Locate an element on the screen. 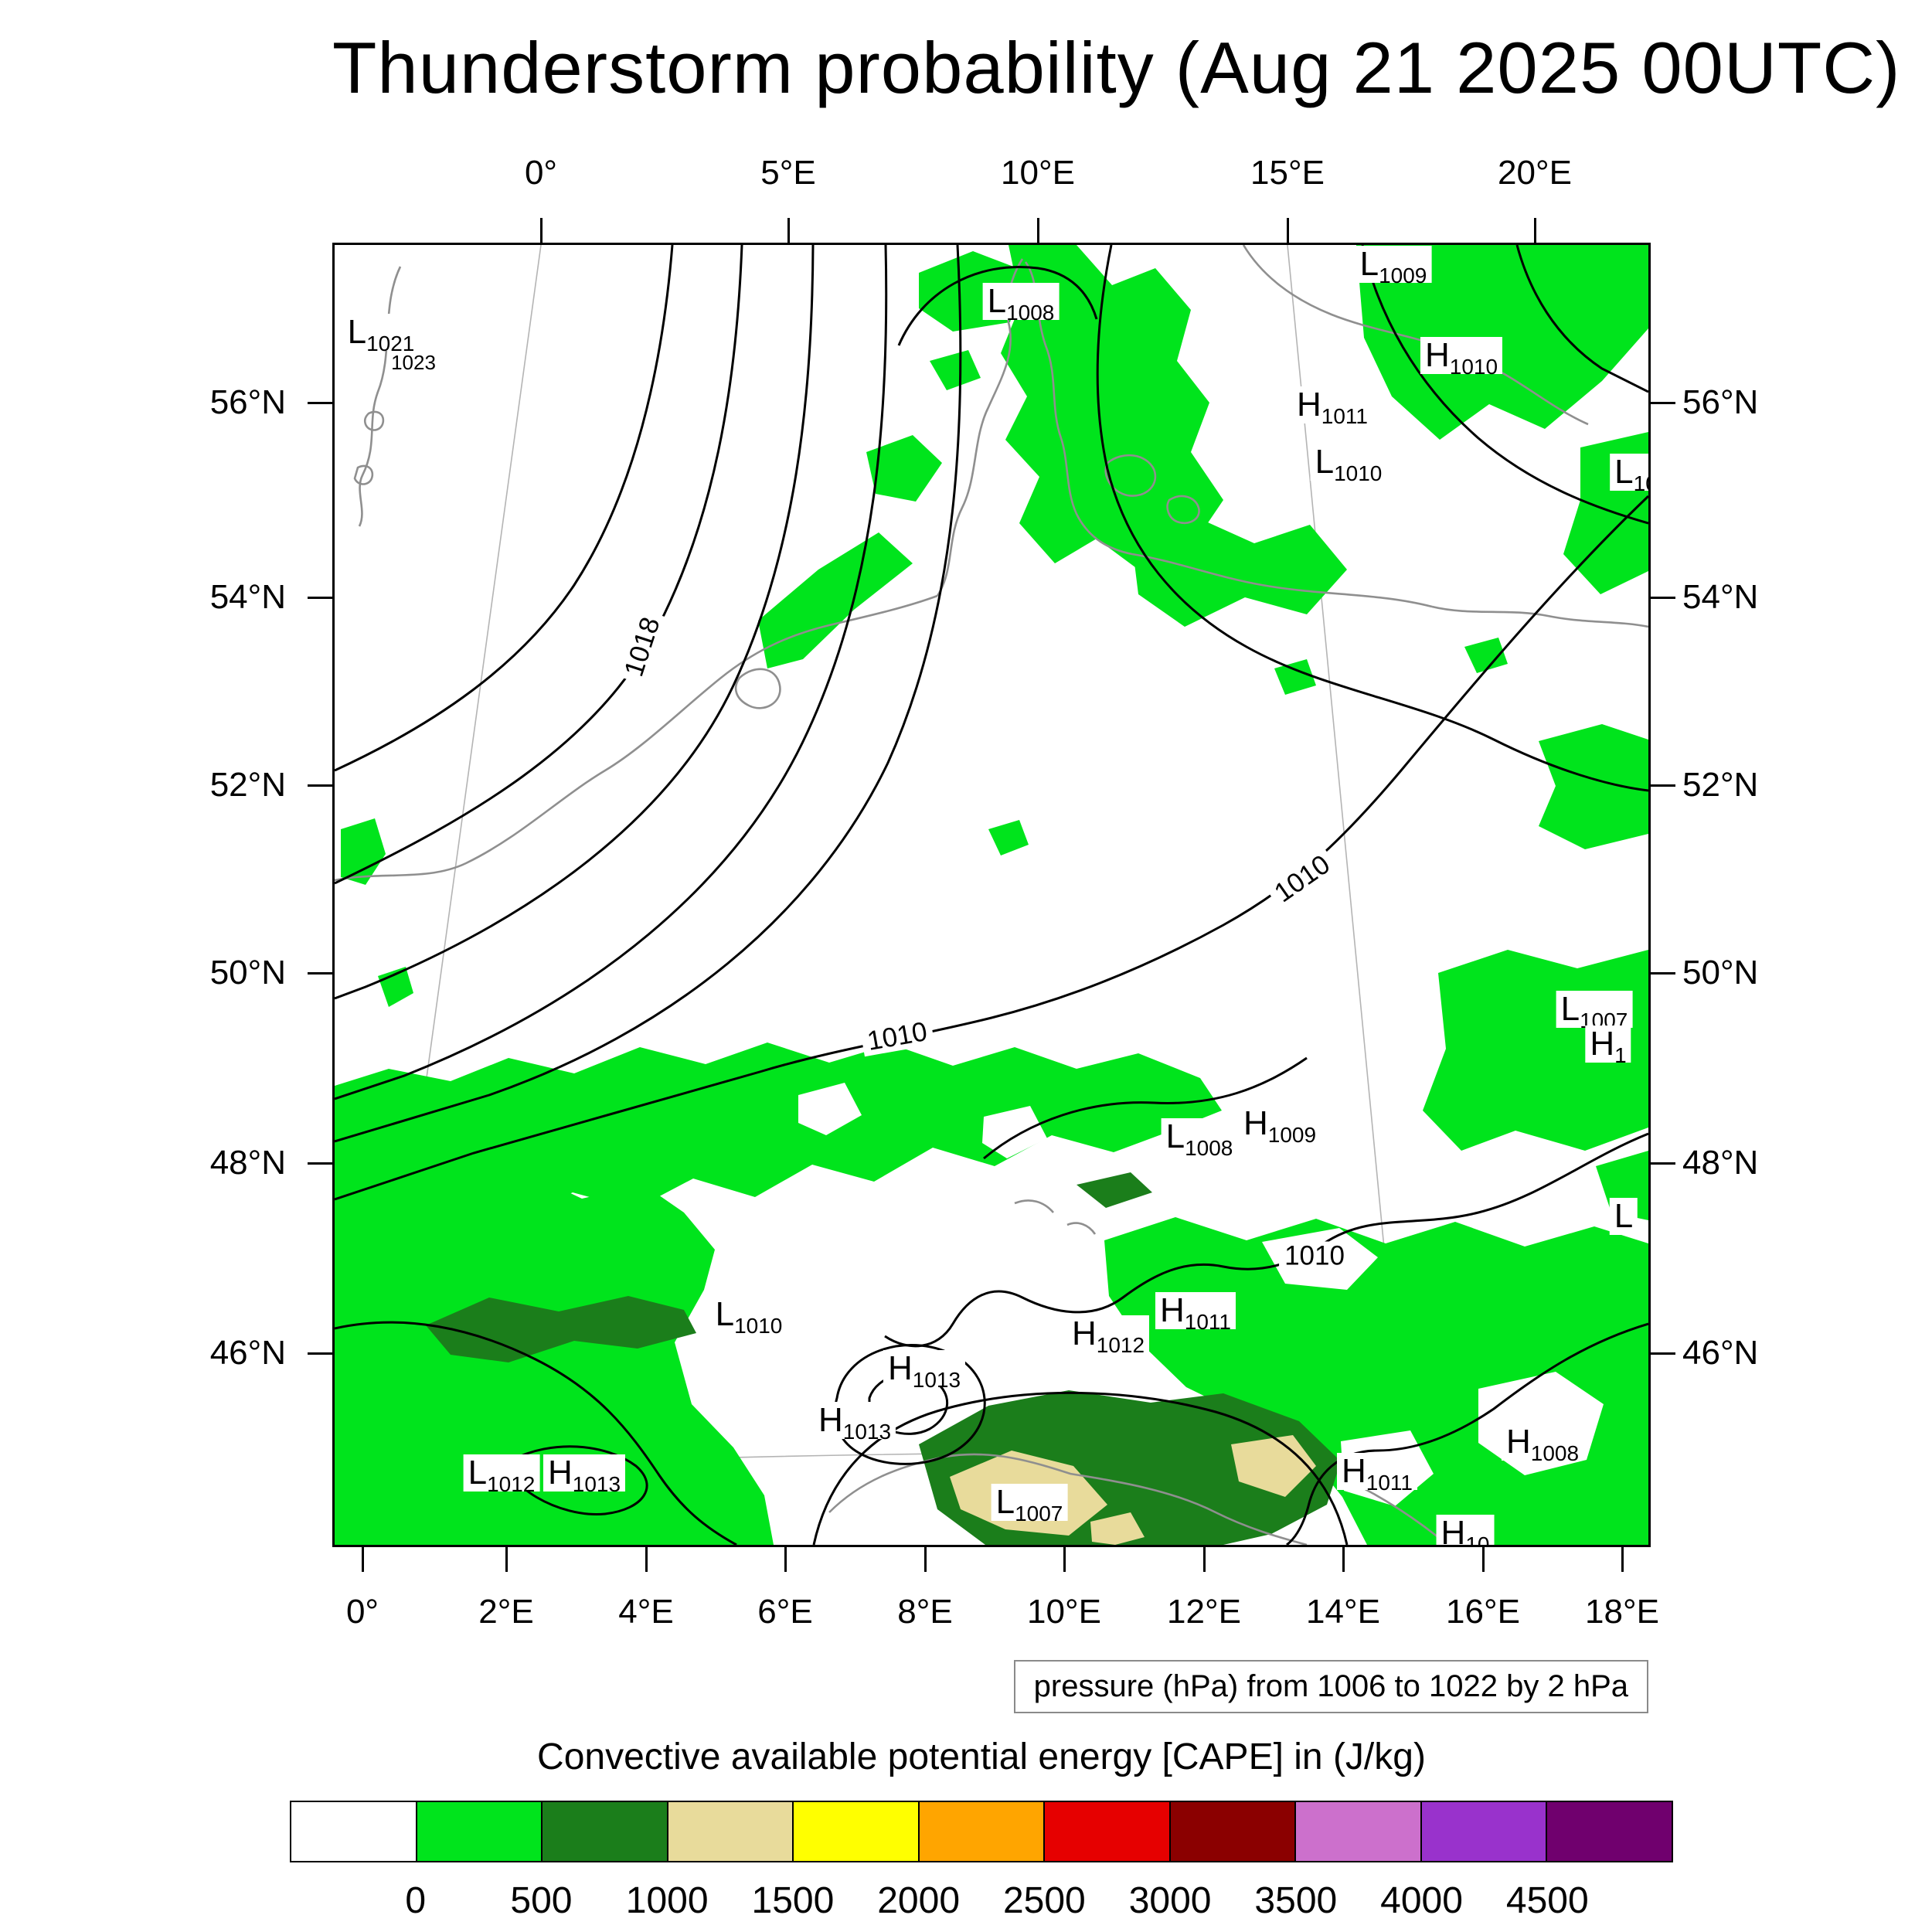  pressure-system-label: L1008 is located at coordinates (1021, 303).